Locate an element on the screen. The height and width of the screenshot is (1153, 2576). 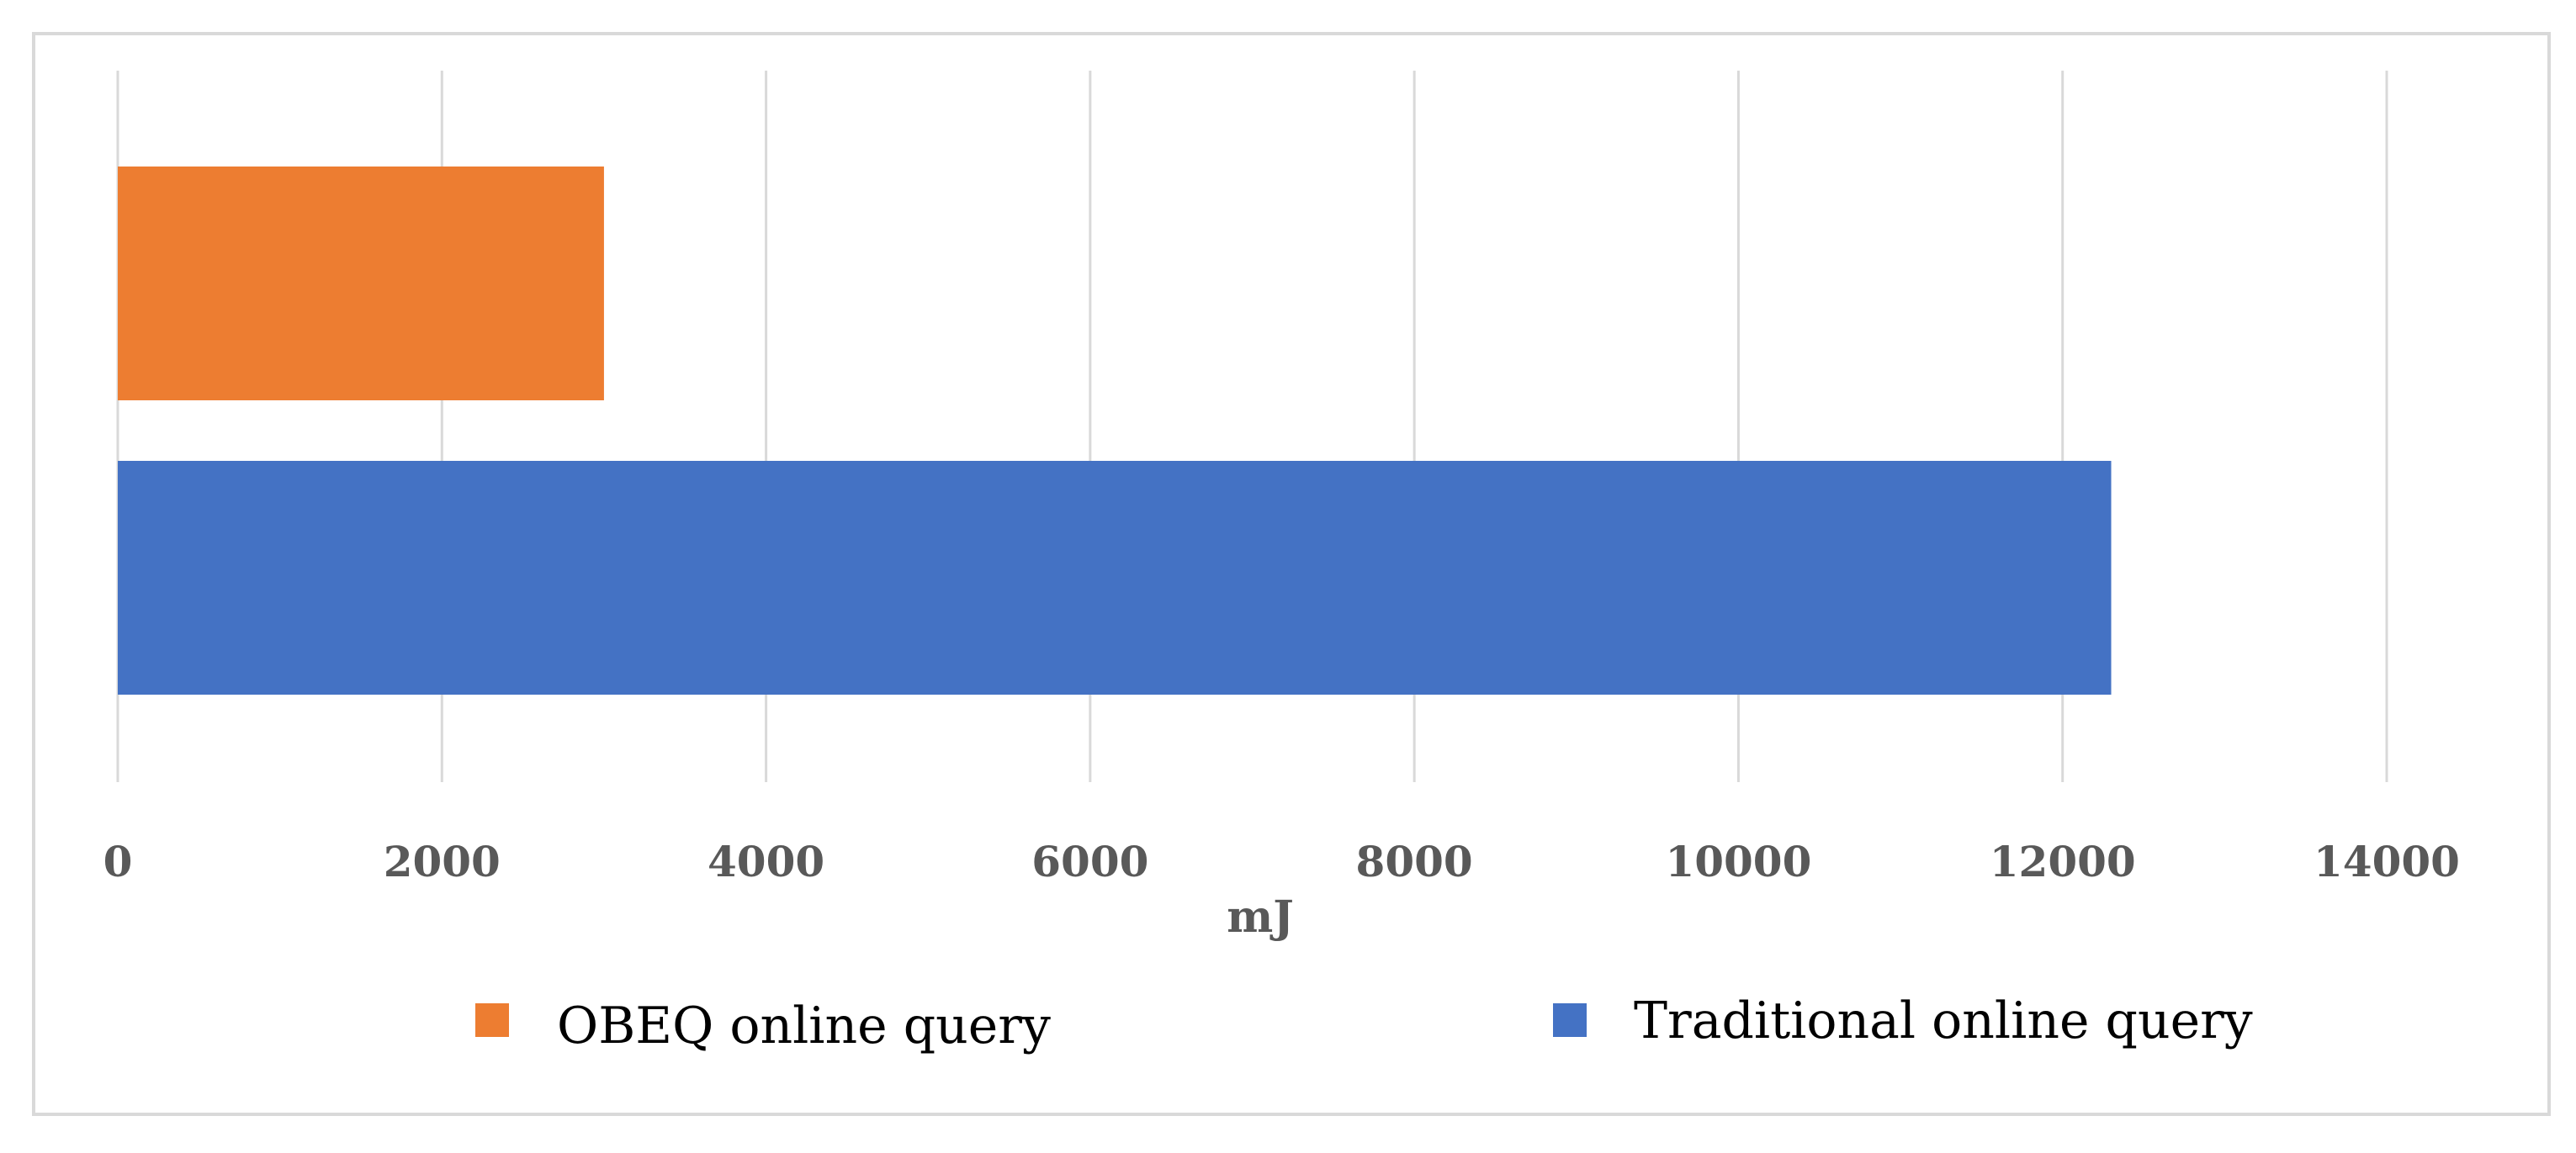
legend-label: OBEQ online query is located at coordinates (804, 1026).